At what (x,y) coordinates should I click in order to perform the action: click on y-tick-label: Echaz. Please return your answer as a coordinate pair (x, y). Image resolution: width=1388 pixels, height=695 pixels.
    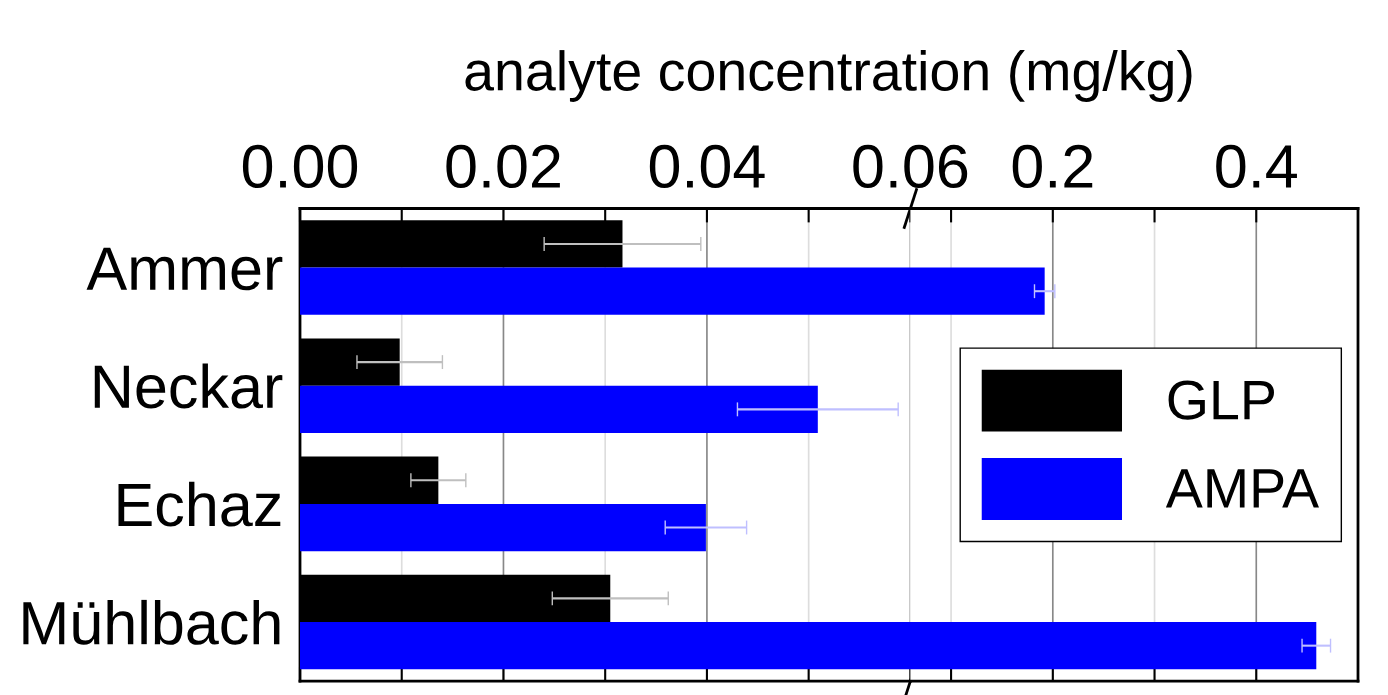
    Looking at the image, I should click on (199, 504).